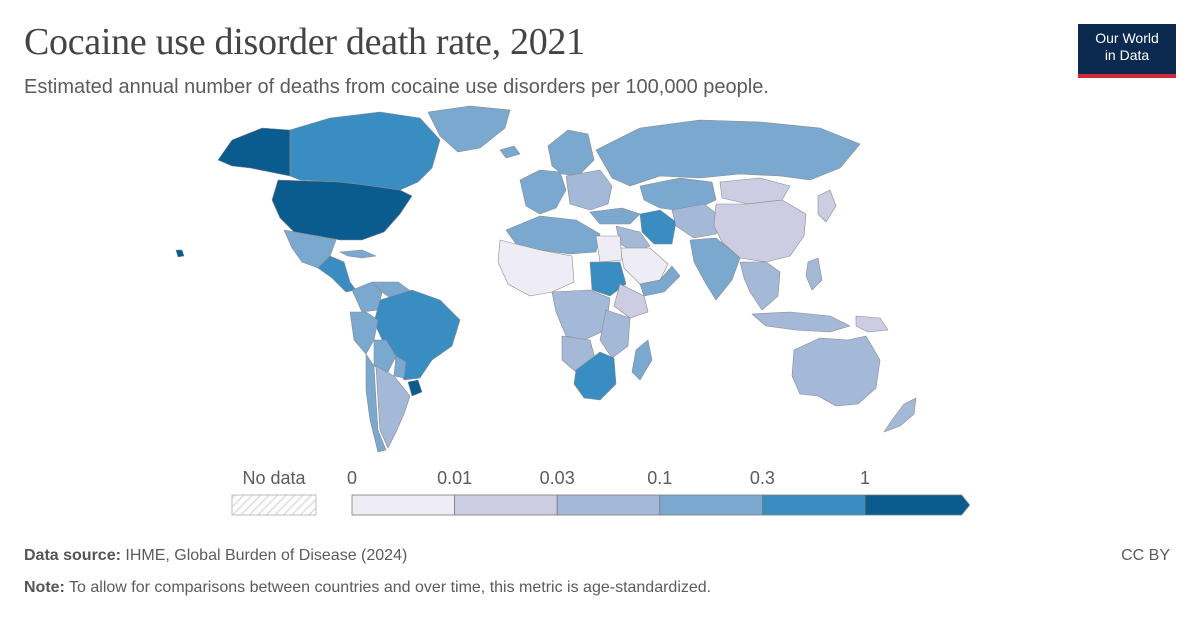 Image resolution: width=1200 pixels, height=627 pixels. Describe the element at coordinates (595, 376) in the screenshot. I see `region-southern-africa` at that location.